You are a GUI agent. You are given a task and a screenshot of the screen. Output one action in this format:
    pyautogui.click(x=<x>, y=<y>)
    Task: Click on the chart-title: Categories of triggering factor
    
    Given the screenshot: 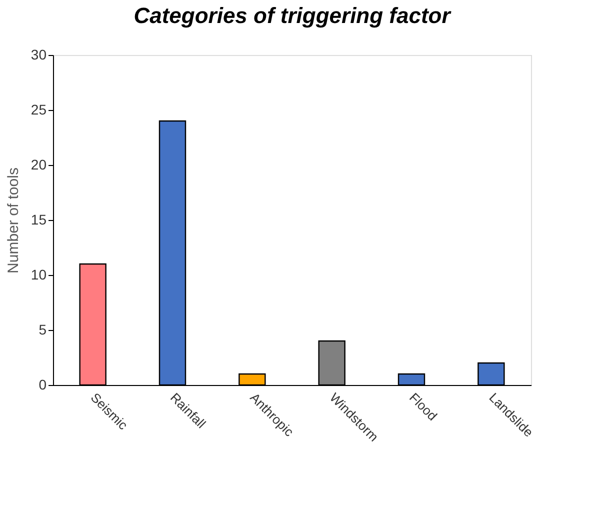 What is the action you would take?
    pyautogui.click(x=293, y=15)
    